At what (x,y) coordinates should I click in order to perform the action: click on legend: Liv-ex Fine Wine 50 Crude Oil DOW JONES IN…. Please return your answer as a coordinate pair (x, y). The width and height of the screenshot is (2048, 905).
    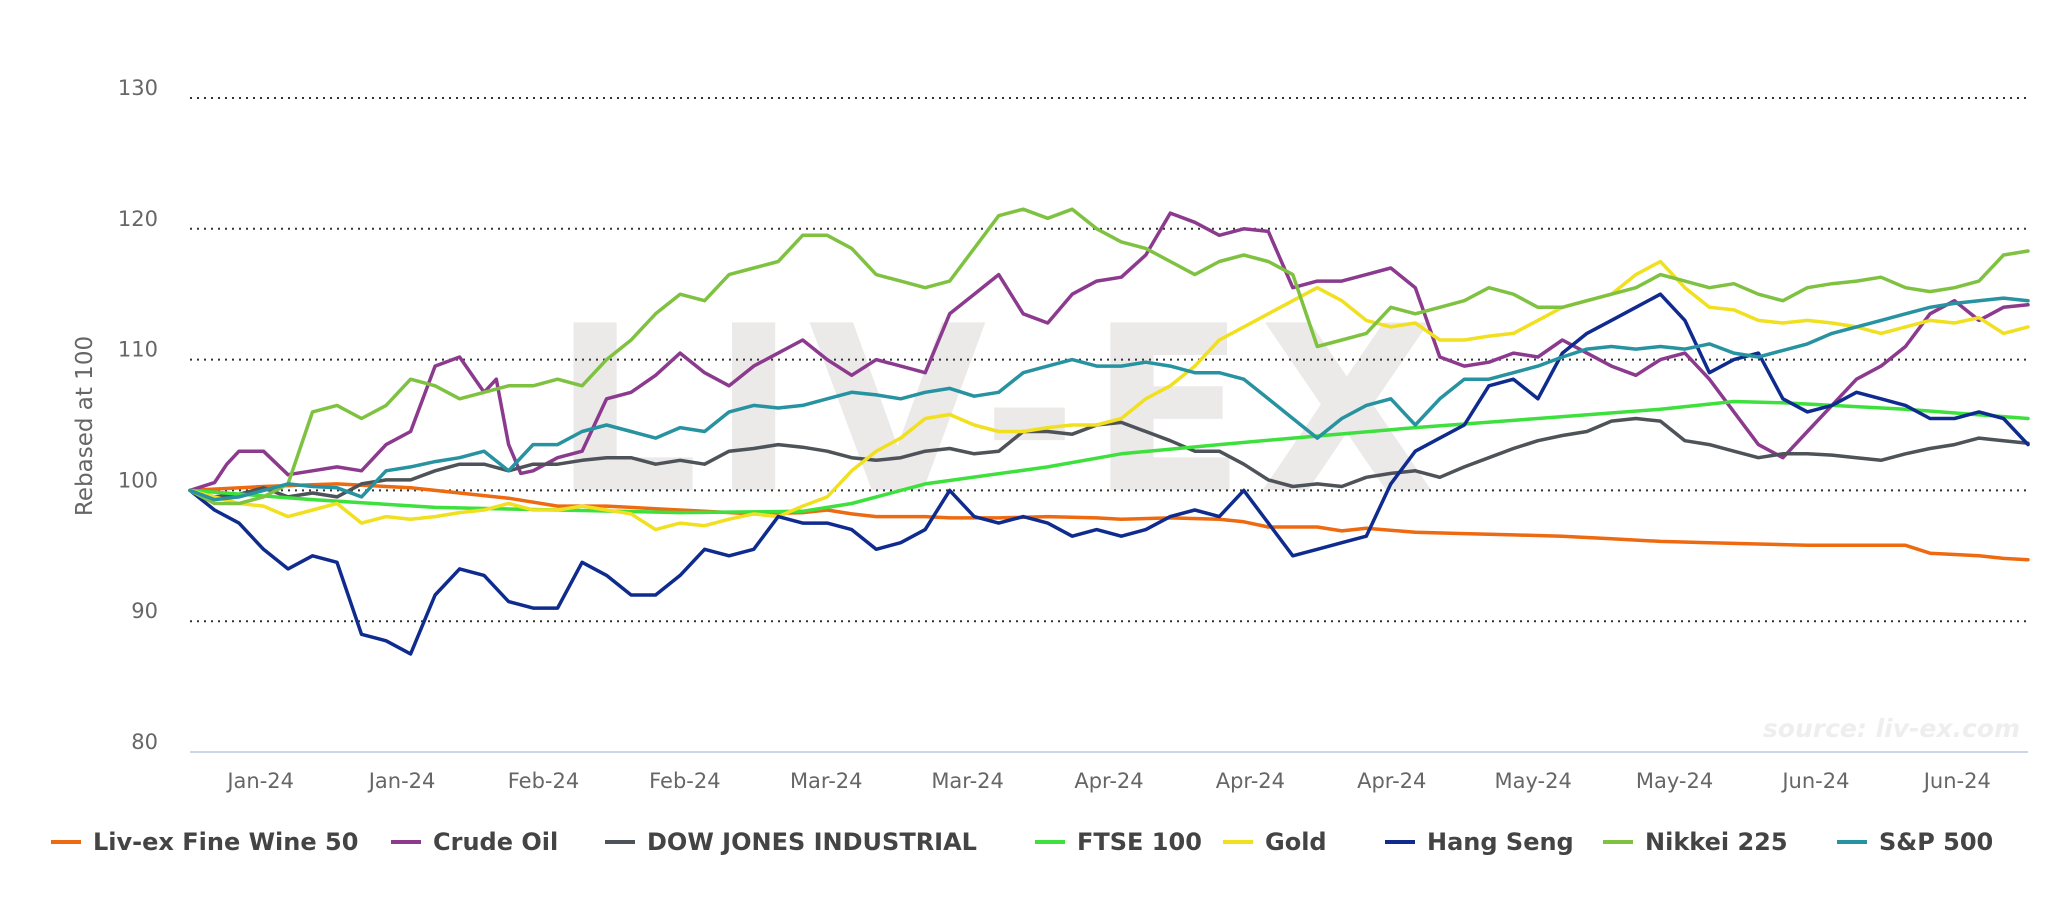
    Looking at the image, I should click on (1022, 842).